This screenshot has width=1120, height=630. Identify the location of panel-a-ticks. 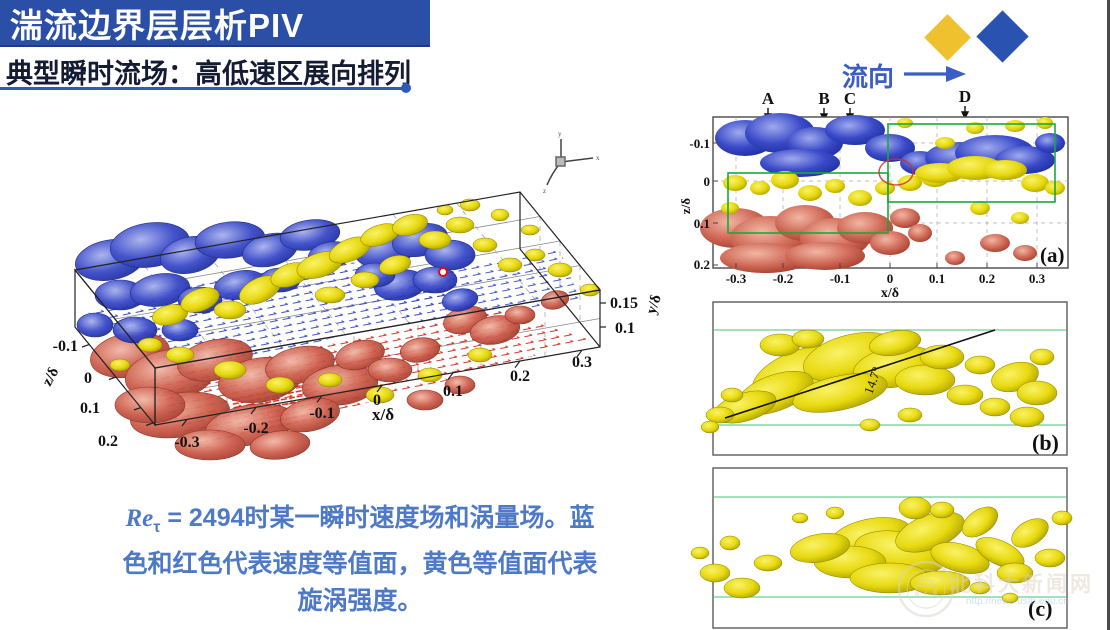
(875, 205).